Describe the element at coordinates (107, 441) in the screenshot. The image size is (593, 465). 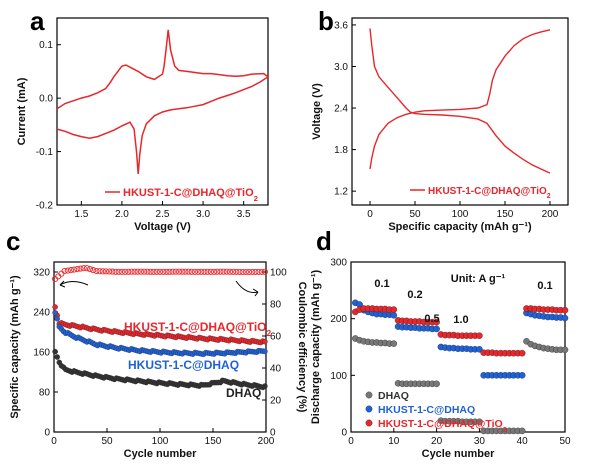
I see `panel-c-x-tick-label: 50` at that location.